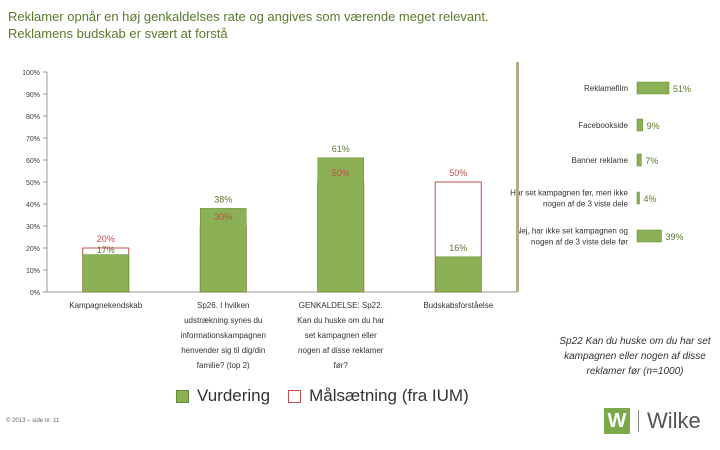 The height and width of the screenshot is (450, 720). I want to click on h-bar-label: 7%, so click(651, 161).